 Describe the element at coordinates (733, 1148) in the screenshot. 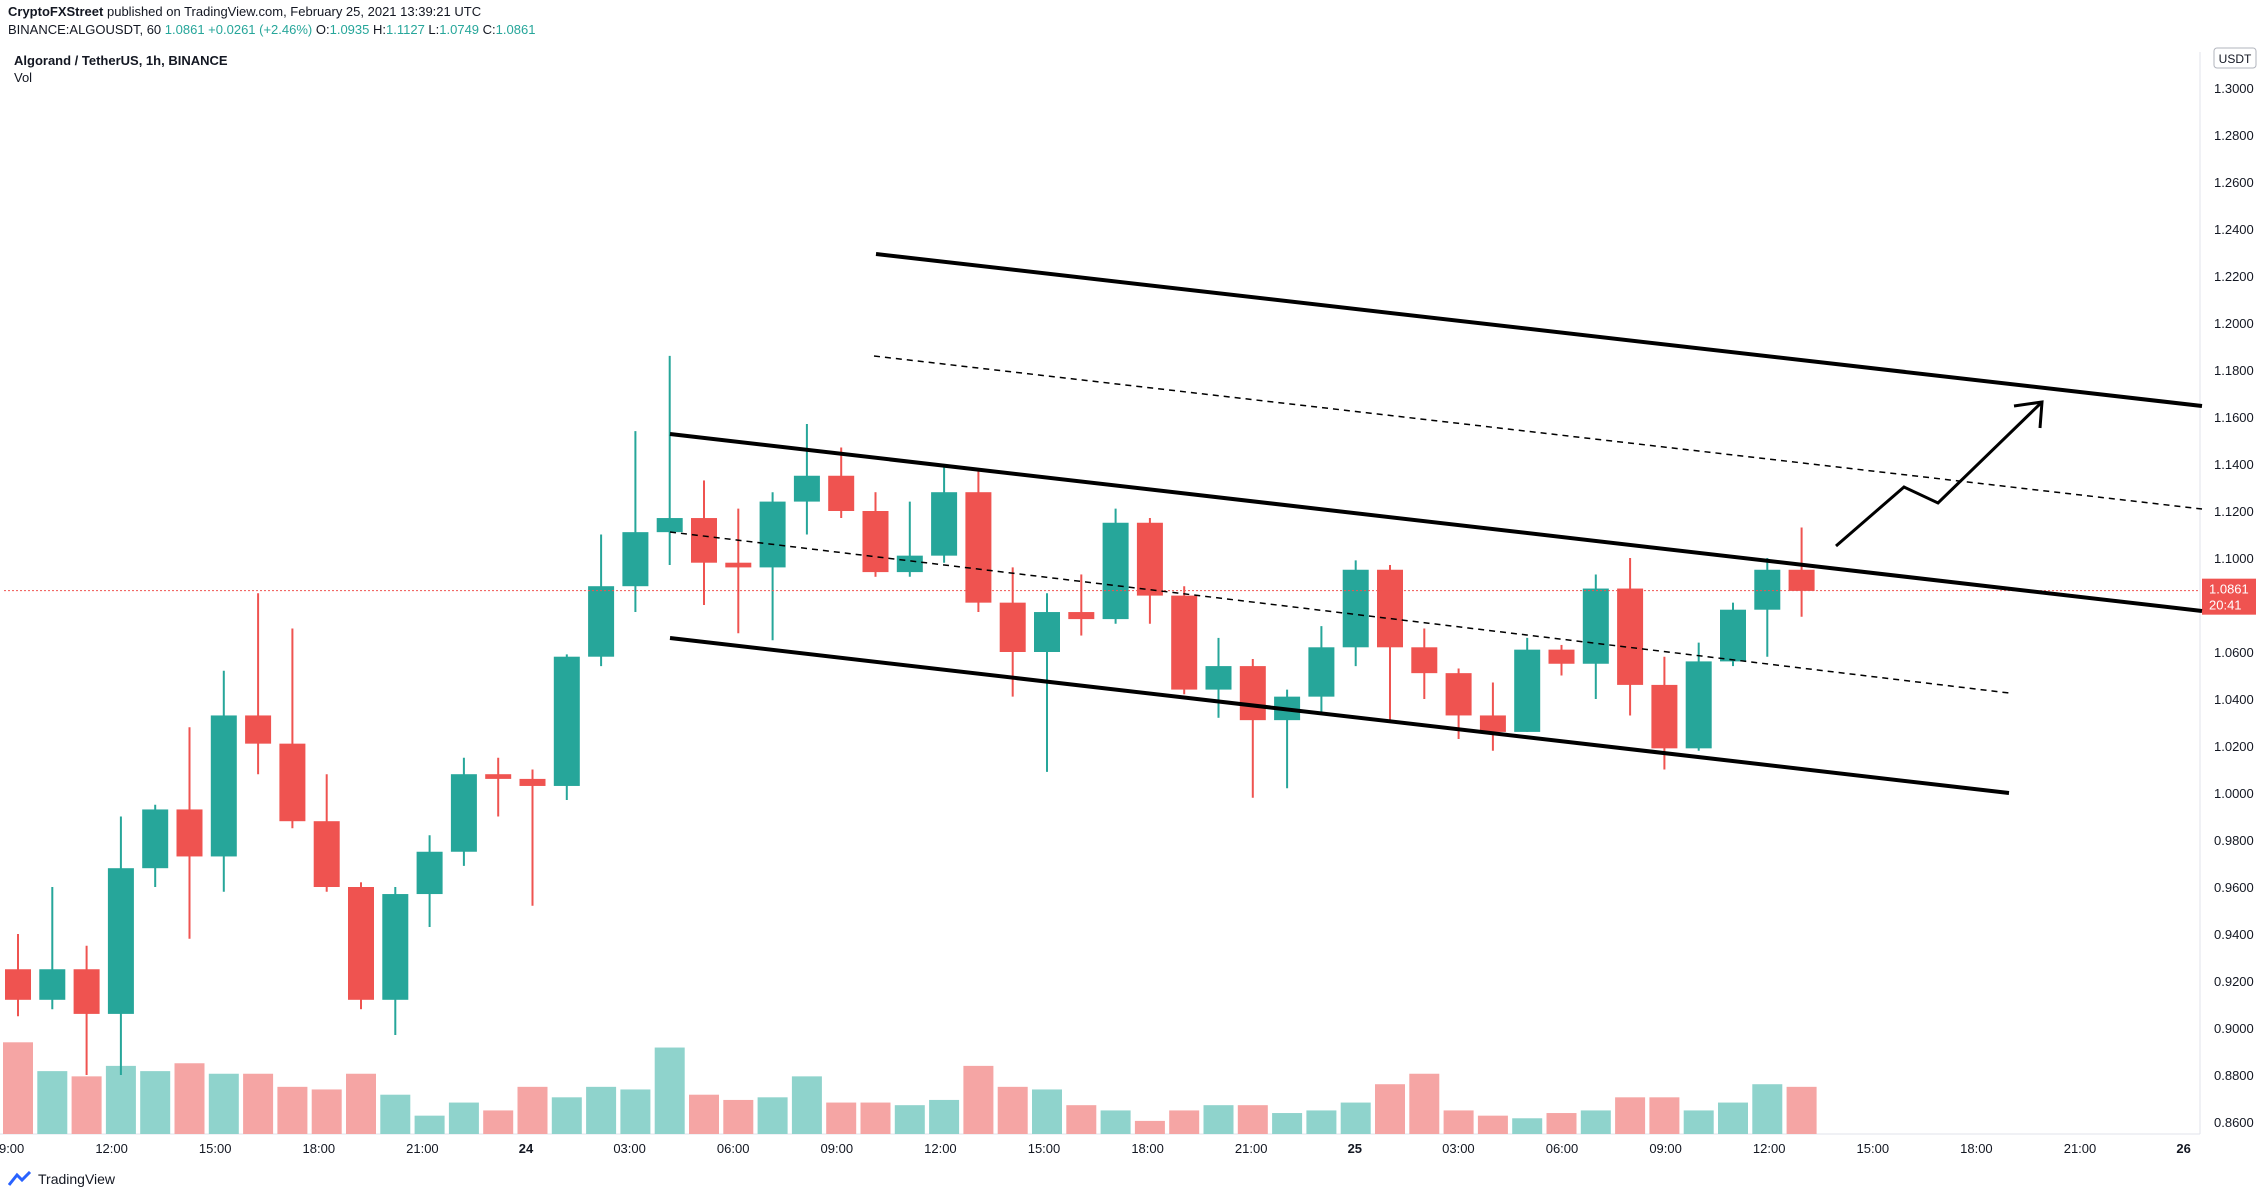

I see `time-tick-label: 06:00` at that location.